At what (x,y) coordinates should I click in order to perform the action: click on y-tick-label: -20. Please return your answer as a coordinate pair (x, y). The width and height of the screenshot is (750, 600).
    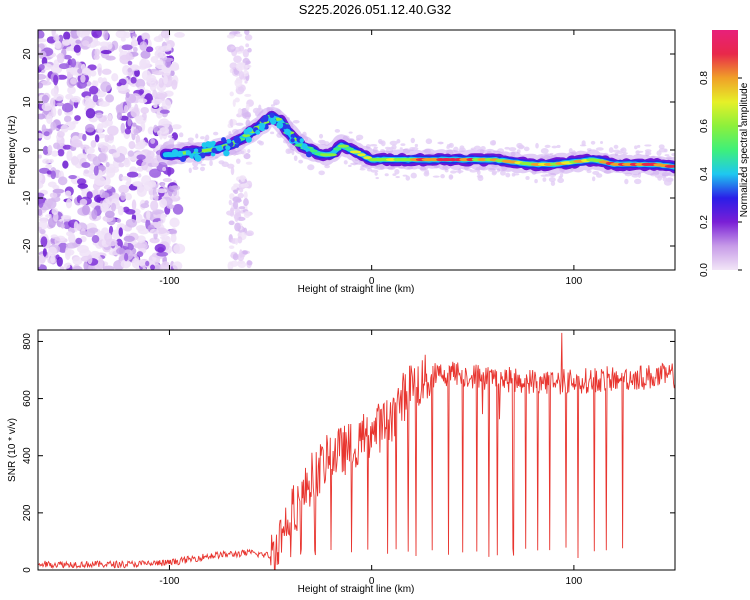
    Looking at the image, I should click on (27, 245).